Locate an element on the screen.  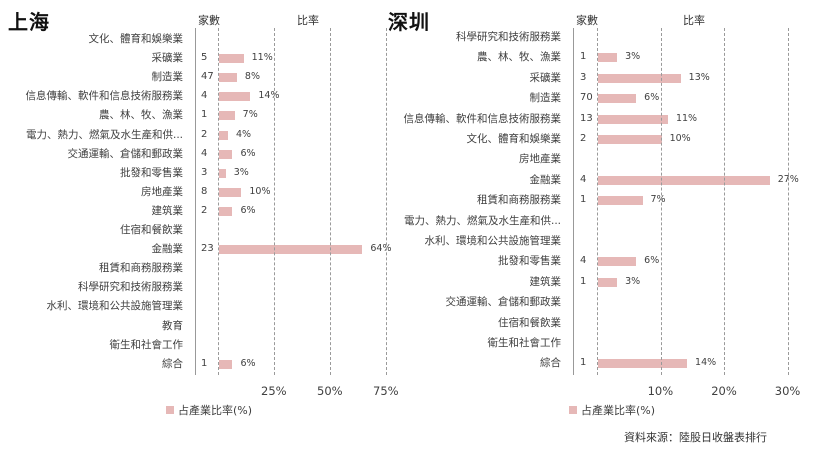
count-value: 8 is located at coordinates (204, 191).